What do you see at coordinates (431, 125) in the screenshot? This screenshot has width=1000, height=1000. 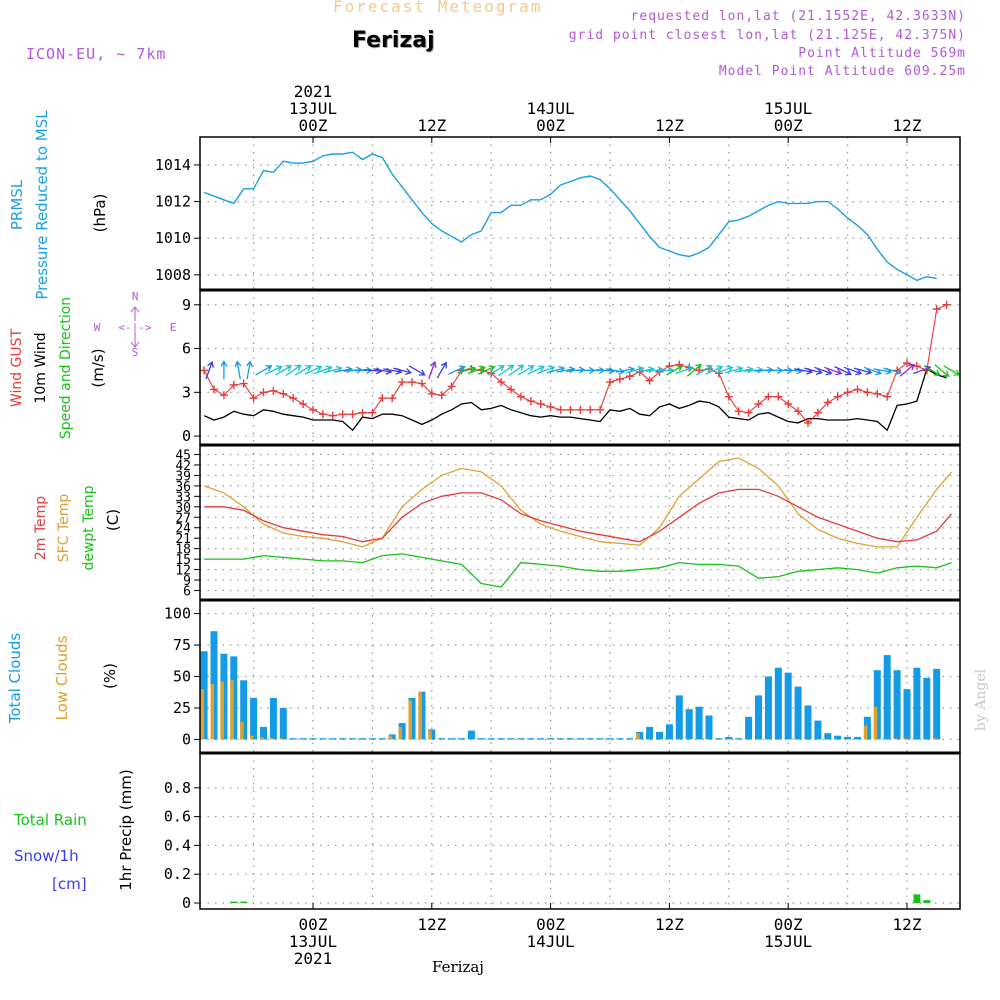 I see `top-time-label: 12Z` at bounding box center [431, 125].